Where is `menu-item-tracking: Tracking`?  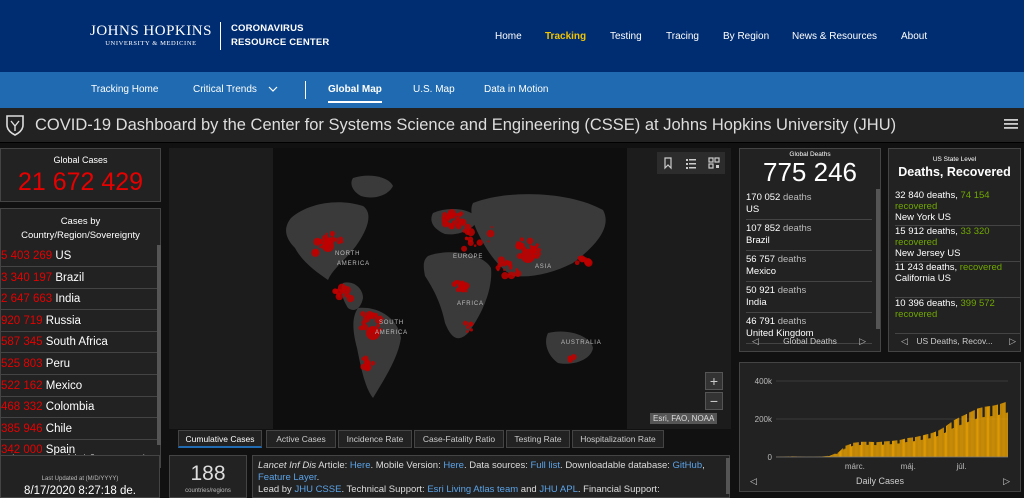
menu-item-tracking: Tracking is located at coordinates (566, 36).